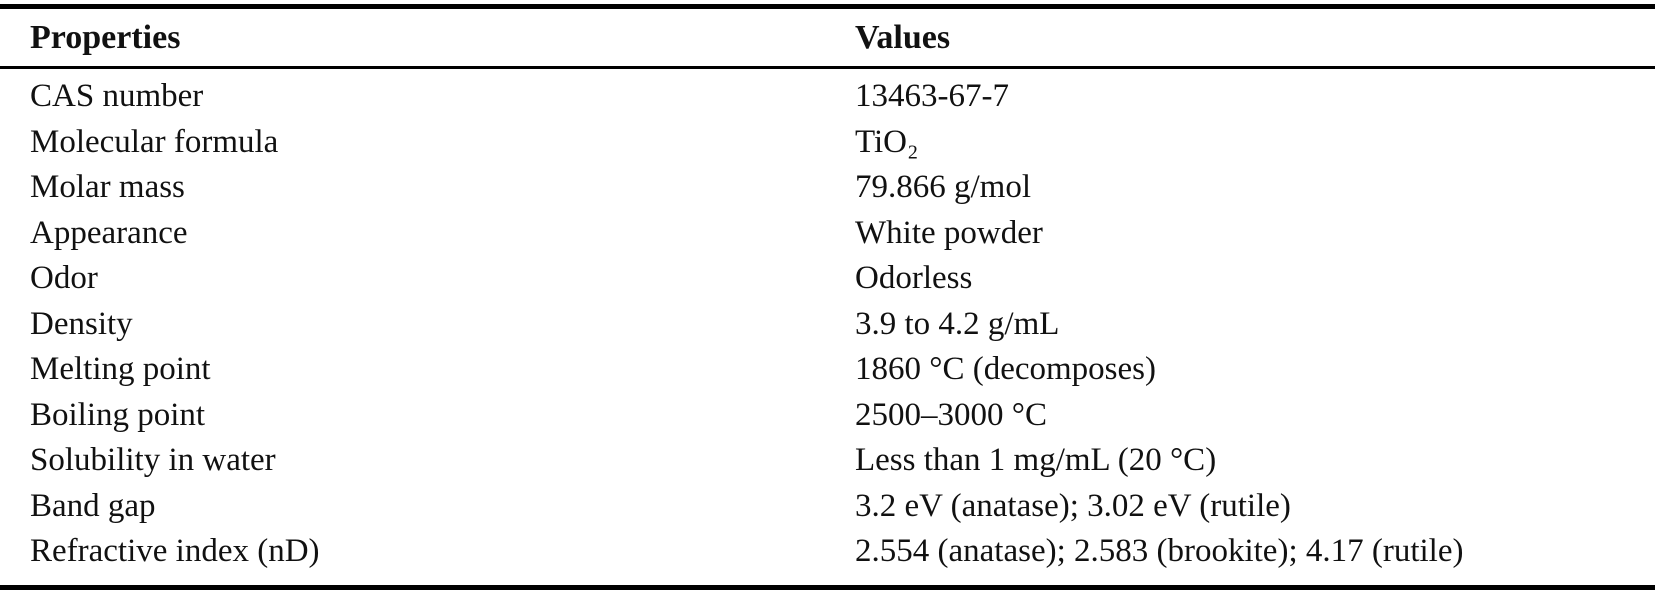  Describe the element at coordinates (1036, 460) in the screenshot. I see `value-cell: Less than 1 mg/mL (20 °C)` at that location.